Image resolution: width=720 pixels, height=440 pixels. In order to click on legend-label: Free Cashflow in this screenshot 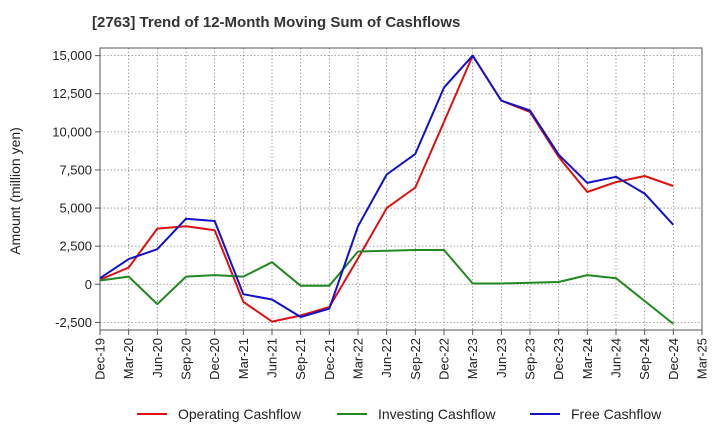, I will do `click(616, 414)`.